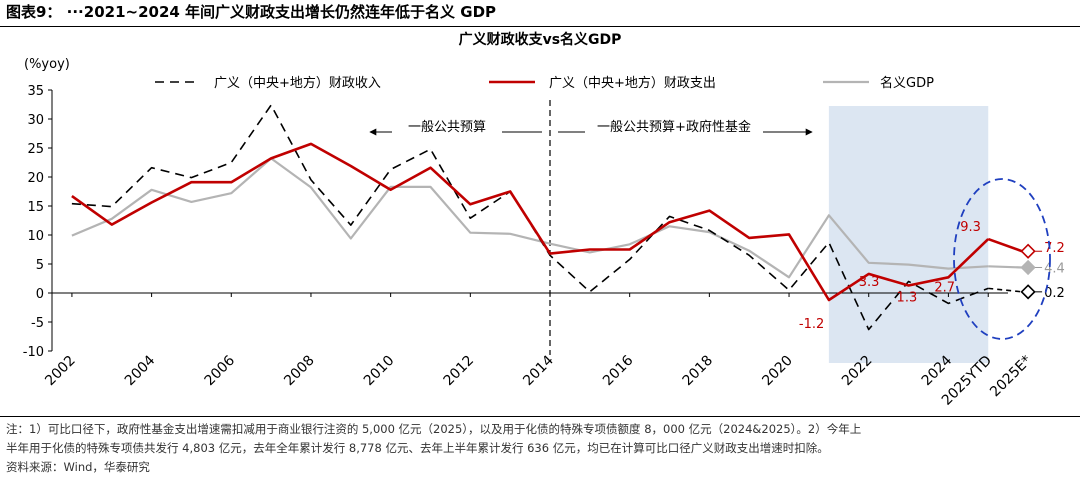 Image resolution: width=1080 pixels, height=480 pixels. I want to click on expenditure-estimate-marker, so click(1028, 251).